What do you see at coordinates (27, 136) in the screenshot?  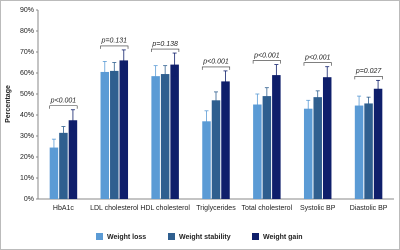 I see `y-tick-label: 30%` at bounding box center [27, 136].